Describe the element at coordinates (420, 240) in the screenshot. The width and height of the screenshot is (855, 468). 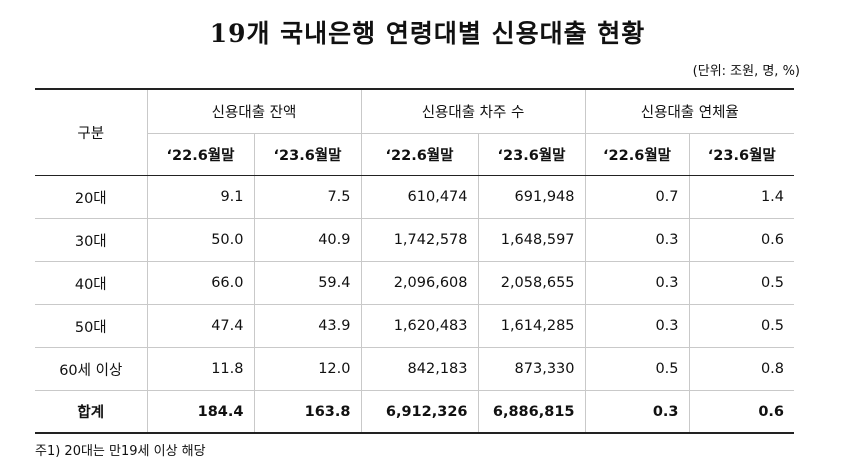
I see `table-cell: 1,742,578` at that location.